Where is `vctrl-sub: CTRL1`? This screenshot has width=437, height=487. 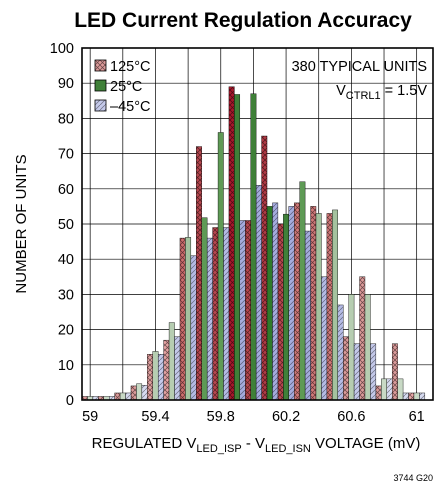 vctrl-sub: CTRL1 is located at coordinates (363, 96).